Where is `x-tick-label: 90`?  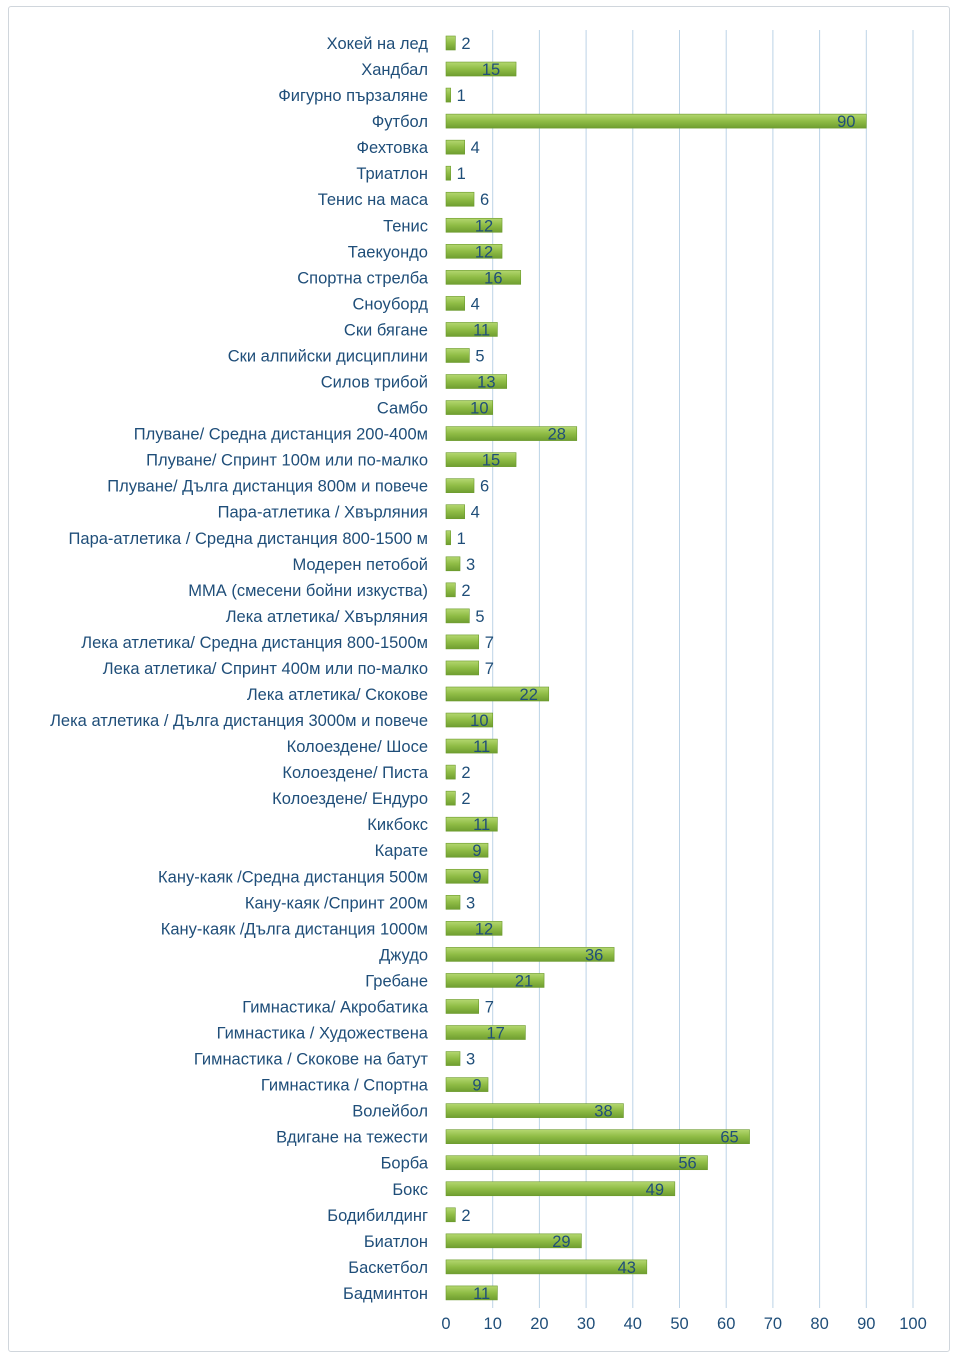 x-tick-label: 90 is located at coordinates (866, 1324).